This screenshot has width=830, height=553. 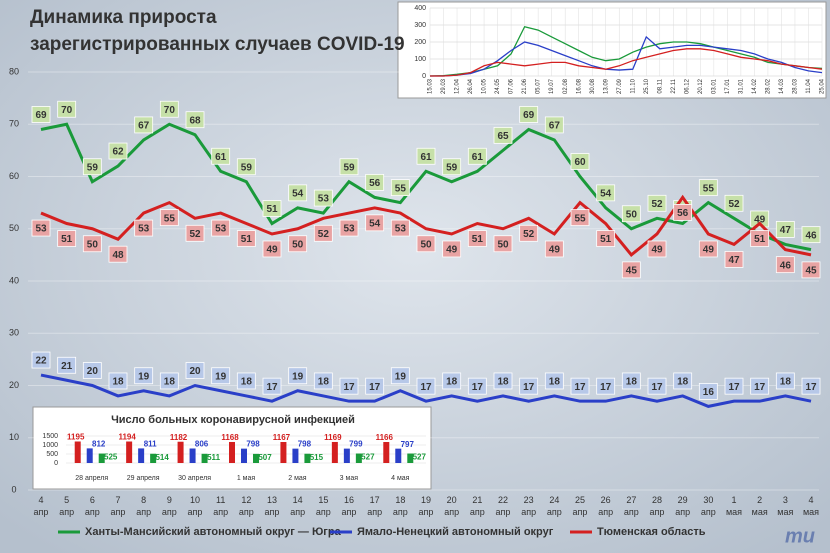 What do you see at coordinates (194, 478) in the screenshot?
I see `x-tick-label: 30 апреля` at bounding box center [194, 478].